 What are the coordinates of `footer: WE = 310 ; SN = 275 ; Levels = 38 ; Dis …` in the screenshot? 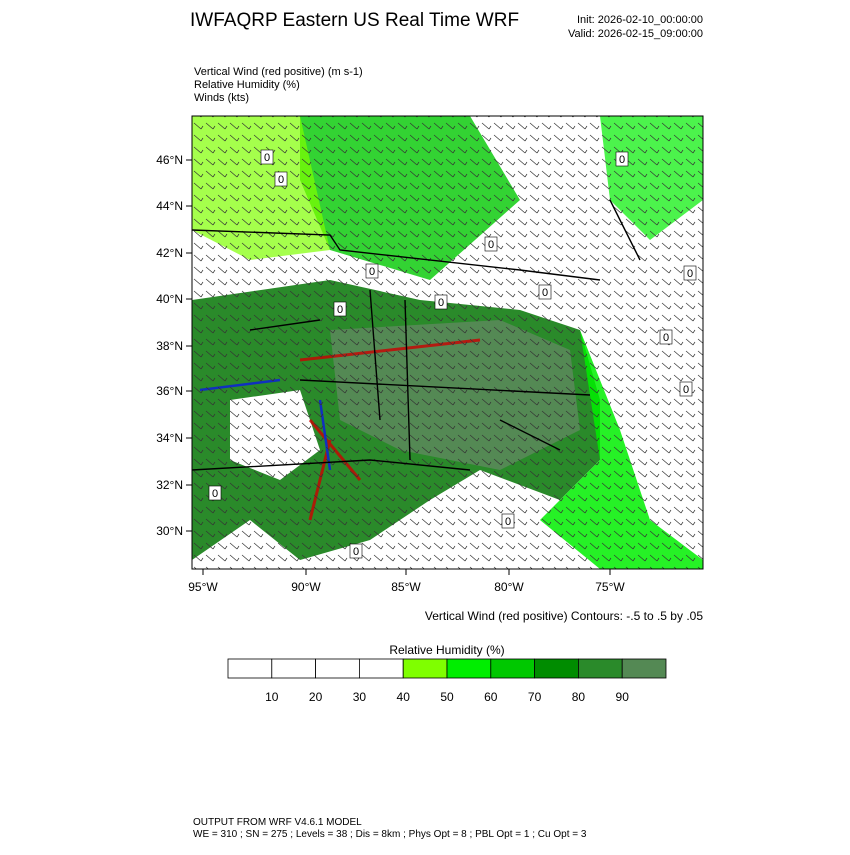 It's located at (390, 834).